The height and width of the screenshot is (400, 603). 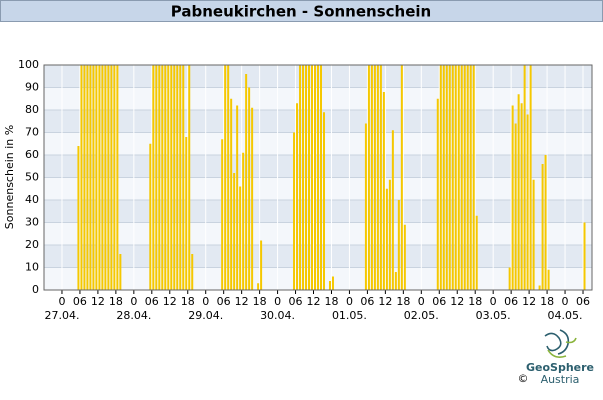 What do you see at coordinates (32, 177) in the screenshot?
I see `y-tick-label: 50` at bounding box center [32, 177].